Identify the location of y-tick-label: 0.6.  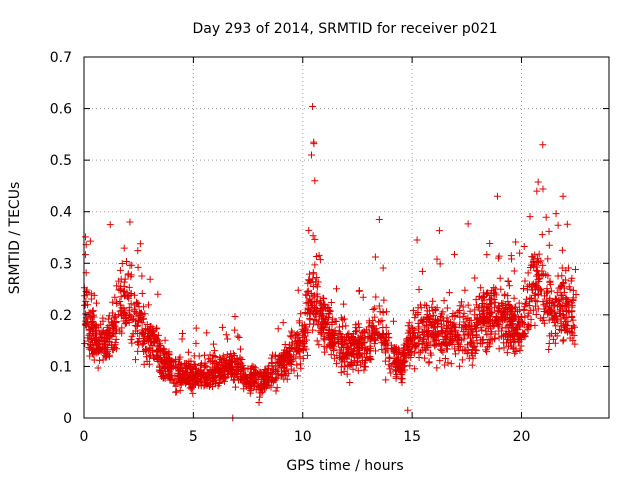
(61, 110).